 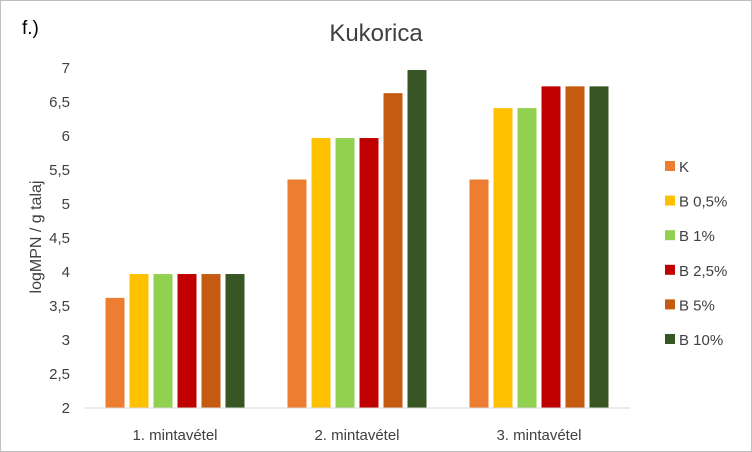 I want to click on y-tick-label: 6, so click(x=66, y=136).